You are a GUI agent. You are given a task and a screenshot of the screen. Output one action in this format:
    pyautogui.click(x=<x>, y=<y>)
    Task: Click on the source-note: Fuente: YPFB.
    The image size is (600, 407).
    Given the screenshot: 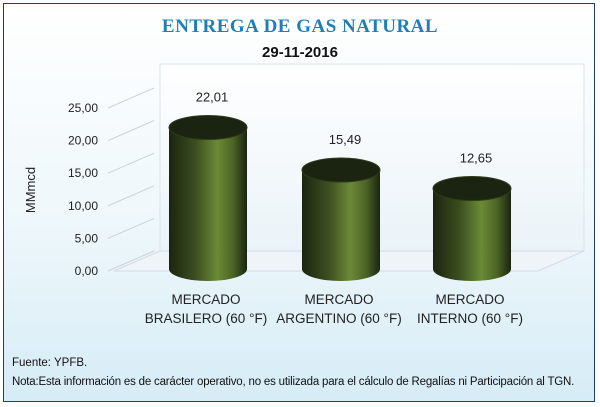 What is the action you would take?
    pyautogui.click(x=50, y=363)
    